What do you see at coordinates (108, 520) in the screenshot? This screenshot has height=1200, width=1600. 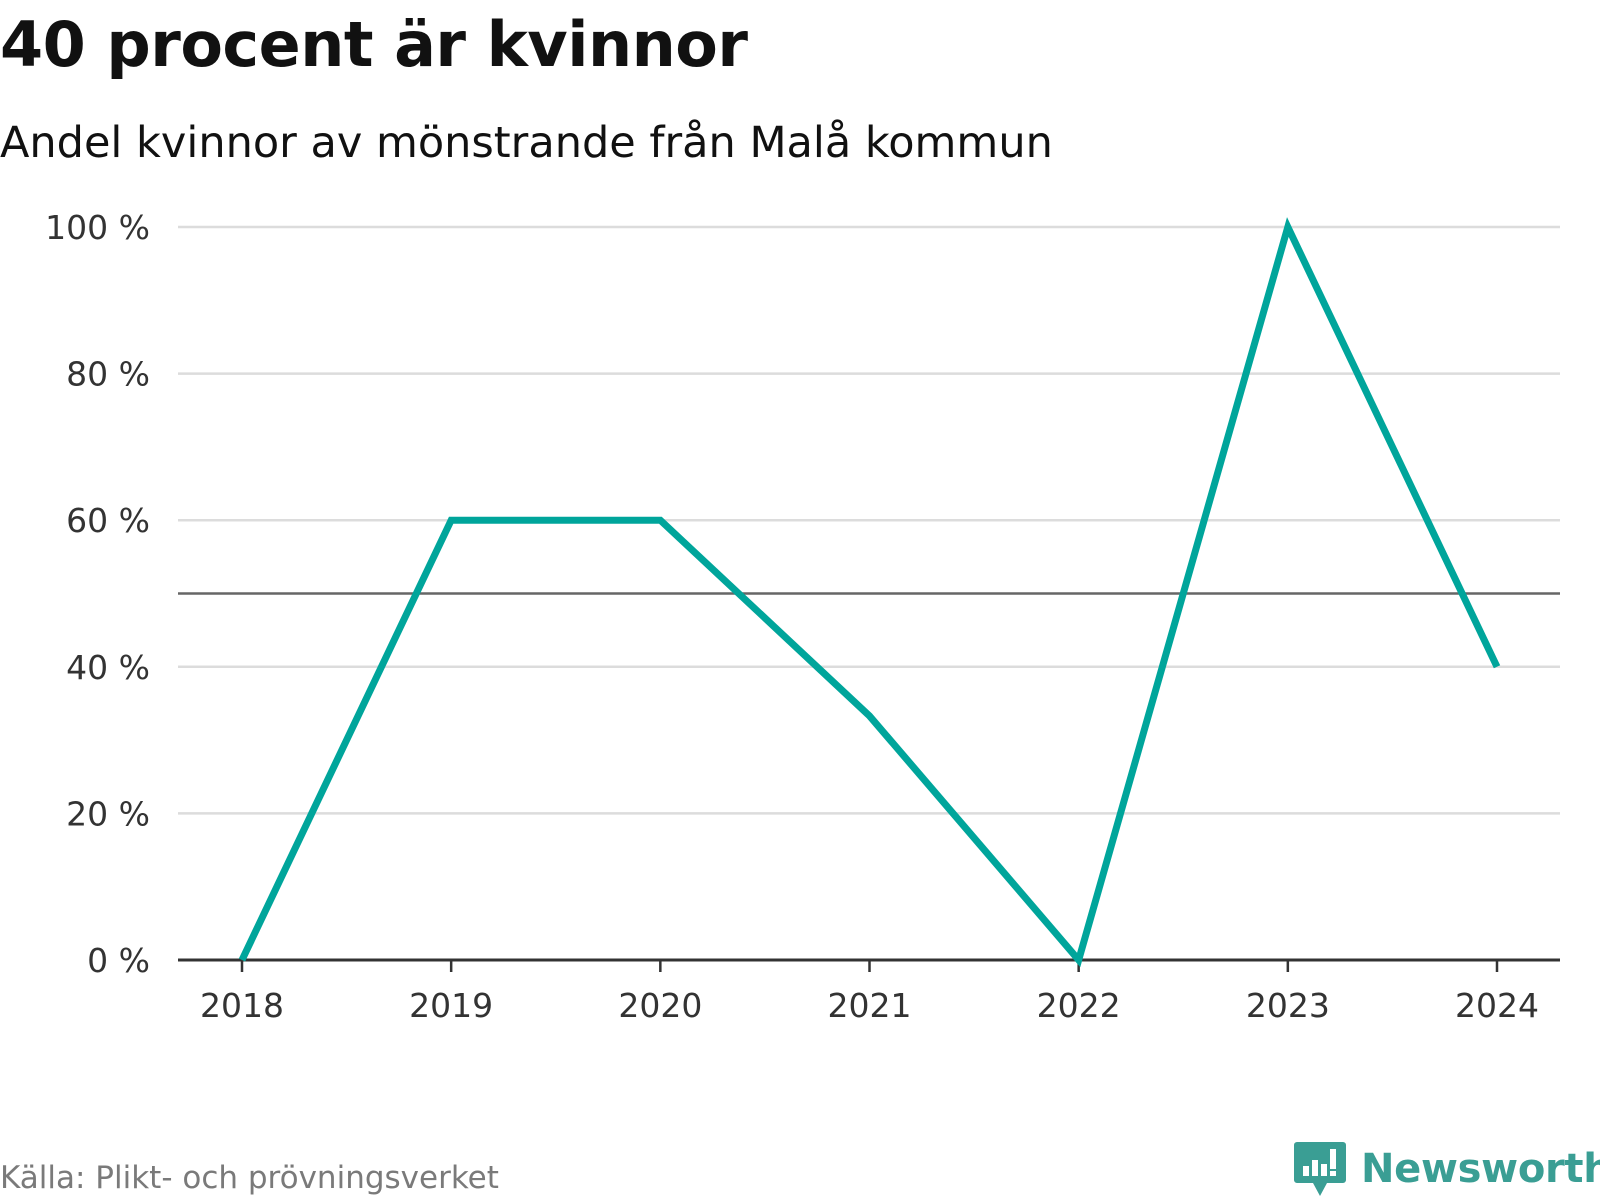 I see `y-tick-label: 60 %` at bounding box center [108, 520].